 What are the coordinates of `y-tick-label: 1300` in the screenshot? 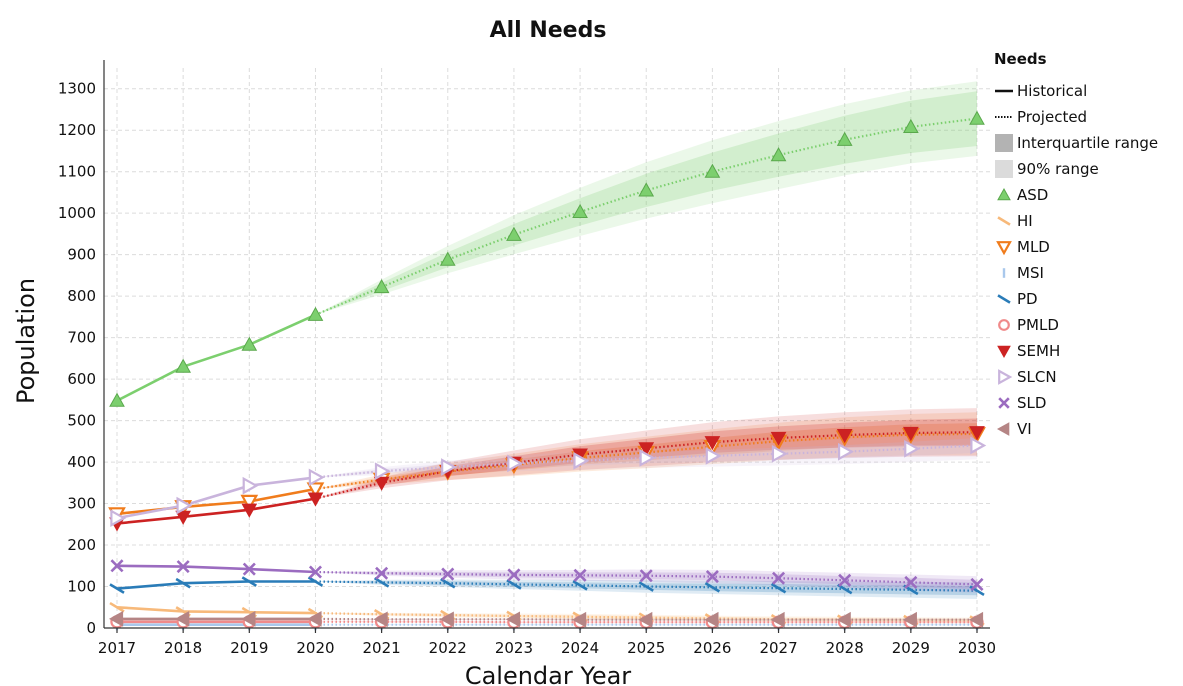 It's located at (77, 89).